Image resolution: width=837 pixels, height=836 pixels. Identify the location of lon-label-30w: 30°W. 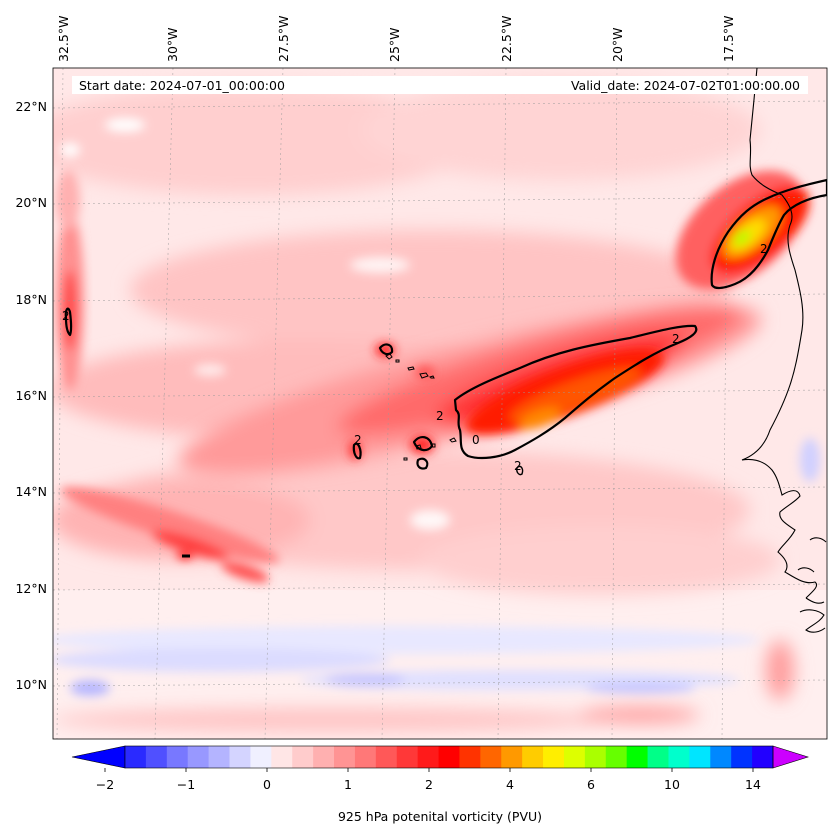
(172, 44).